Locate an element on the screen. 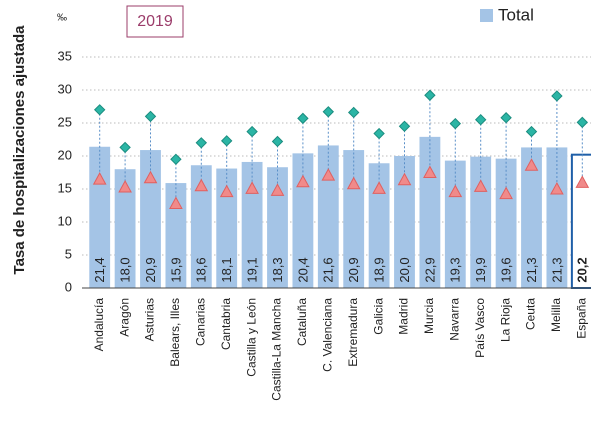 Image resolution: width=591 pixels, height=421 pixels. x-tick-label: Castilla-La Mancha is located at coordinates (277, 349).